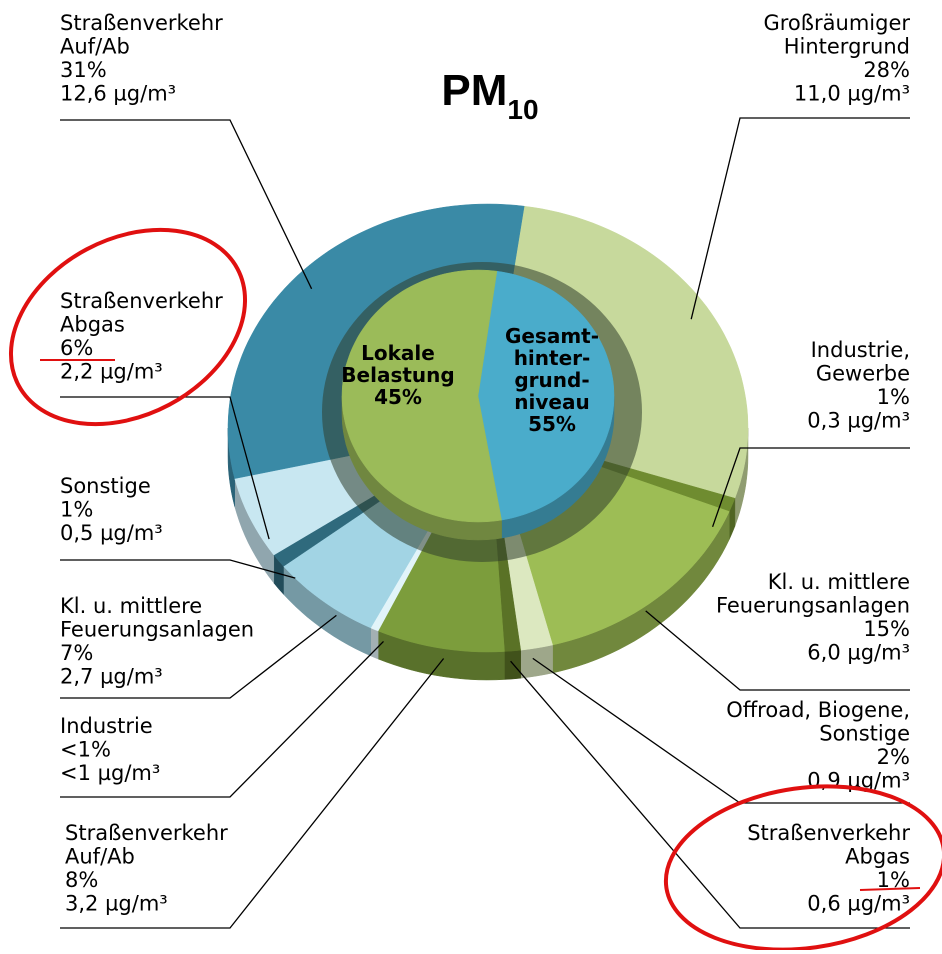 The width and height of the screenshot is (942, 954). Describe the element at coordinates (818, 745) in the screenshot. I see `slice-label: Offroad, Biogene, Sonstige 2% 0,9 µg/m³` at that location.